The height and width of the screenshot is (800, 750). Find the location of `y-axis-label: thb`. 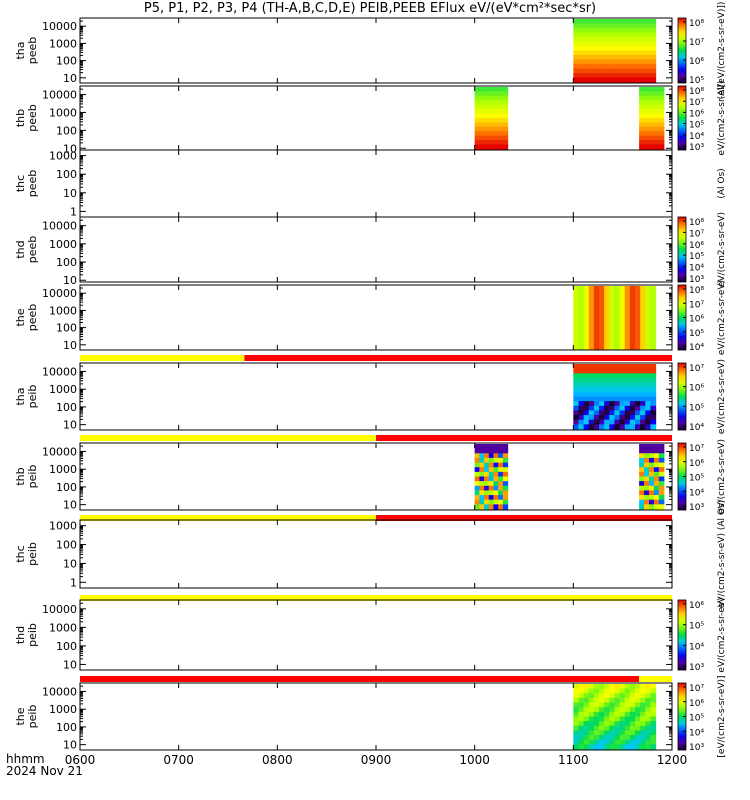

y-axis-label: thb is located at coordinates (20, 118).